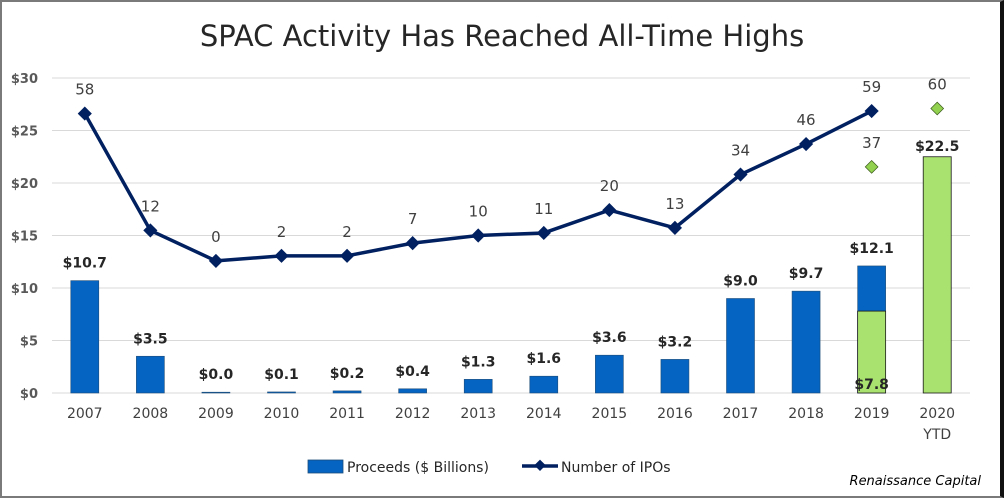 The height and width of the screenshot is (501, 1008). Describe the element at coordinates (543, 209) in the screenshot. I see `ipo-label: 11` at that location.